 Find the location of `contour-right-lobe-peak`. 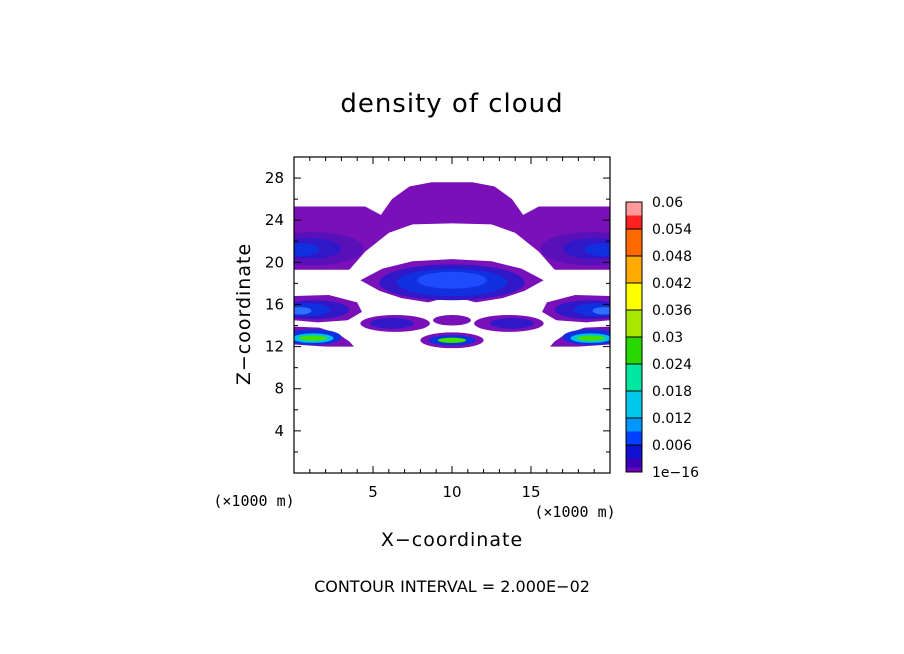

contour-right-lobe-peak is located at coordinates (601, 311).